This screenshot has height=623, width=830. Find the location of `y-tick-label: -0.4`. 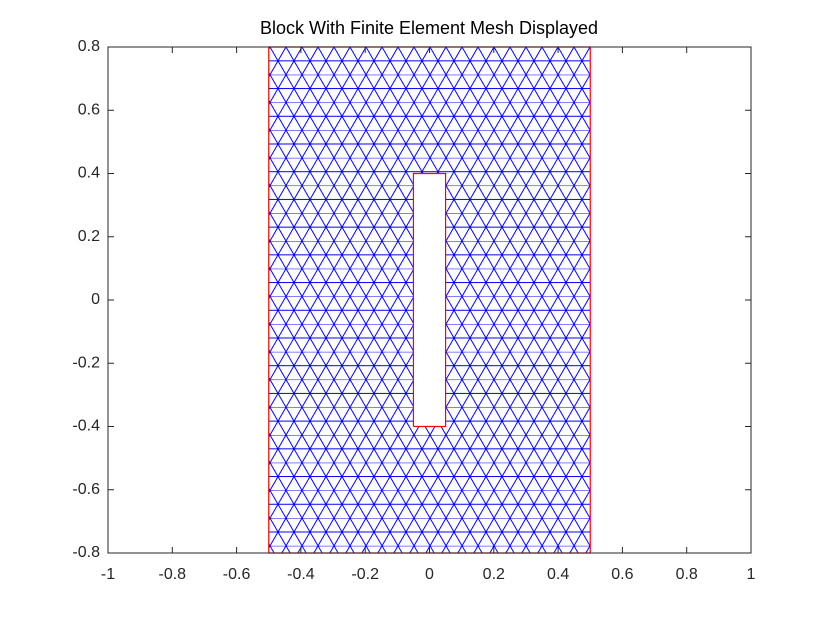

y-tick-label: -0.4 is located at coordinates (86, 426).